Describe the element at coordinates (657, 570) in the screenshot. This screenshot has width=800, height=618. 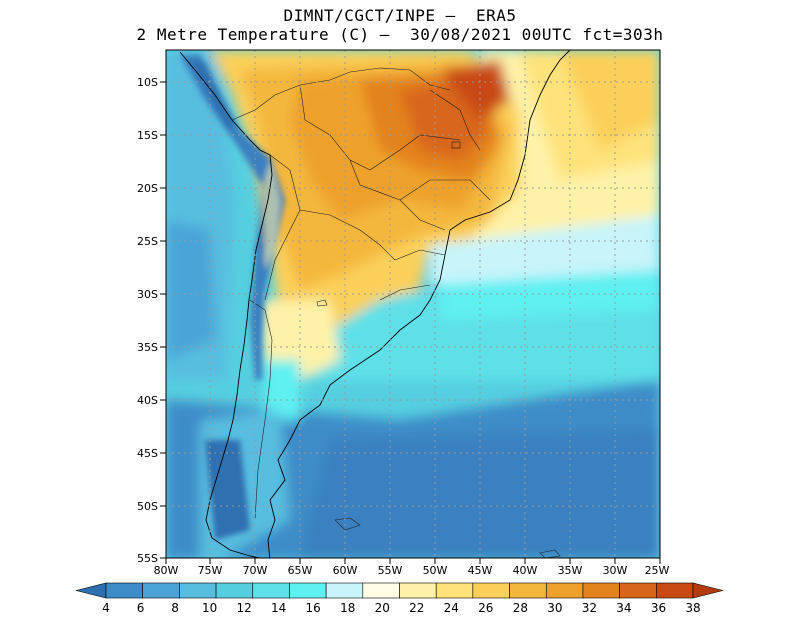
I see `lon-tick-25w: 25W` at that location.